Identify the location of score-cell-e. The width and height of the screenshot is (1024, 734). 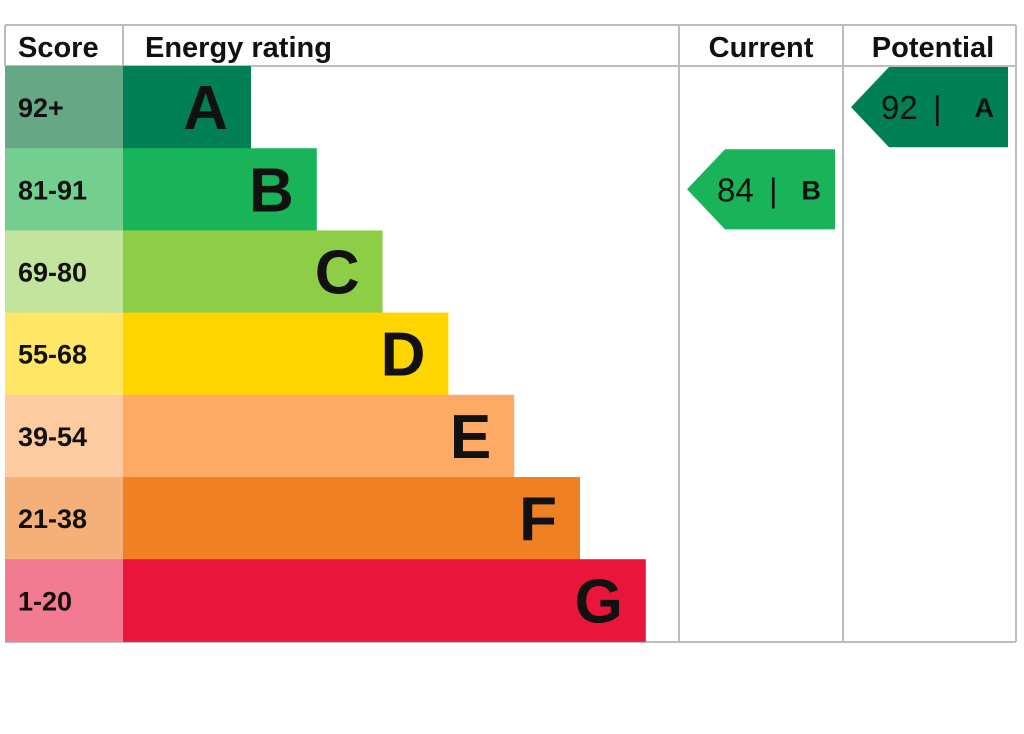
(64, 436).